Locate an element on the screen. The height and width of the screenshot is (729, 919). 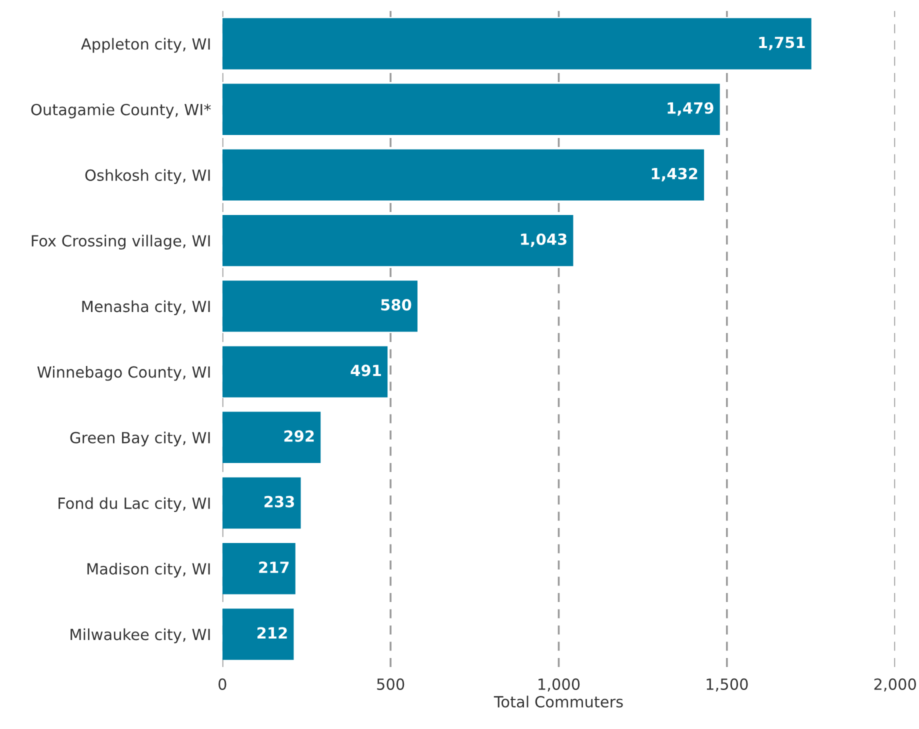
data-label: 580 is located at coordinates (396, 305).